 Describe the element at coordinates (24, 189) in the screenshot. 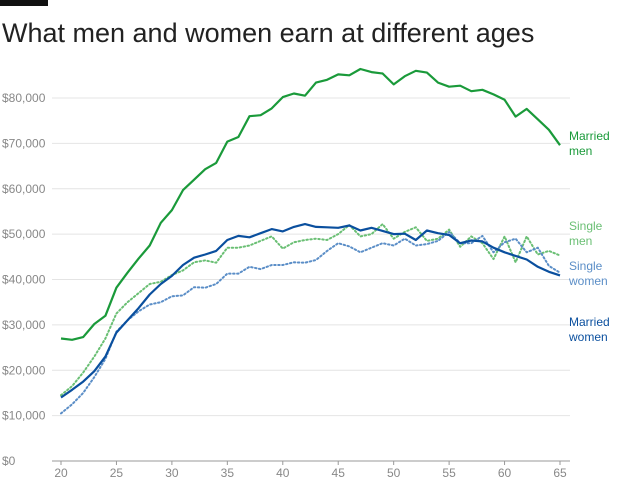

I see `y-tick-label: $60,000` at that location.